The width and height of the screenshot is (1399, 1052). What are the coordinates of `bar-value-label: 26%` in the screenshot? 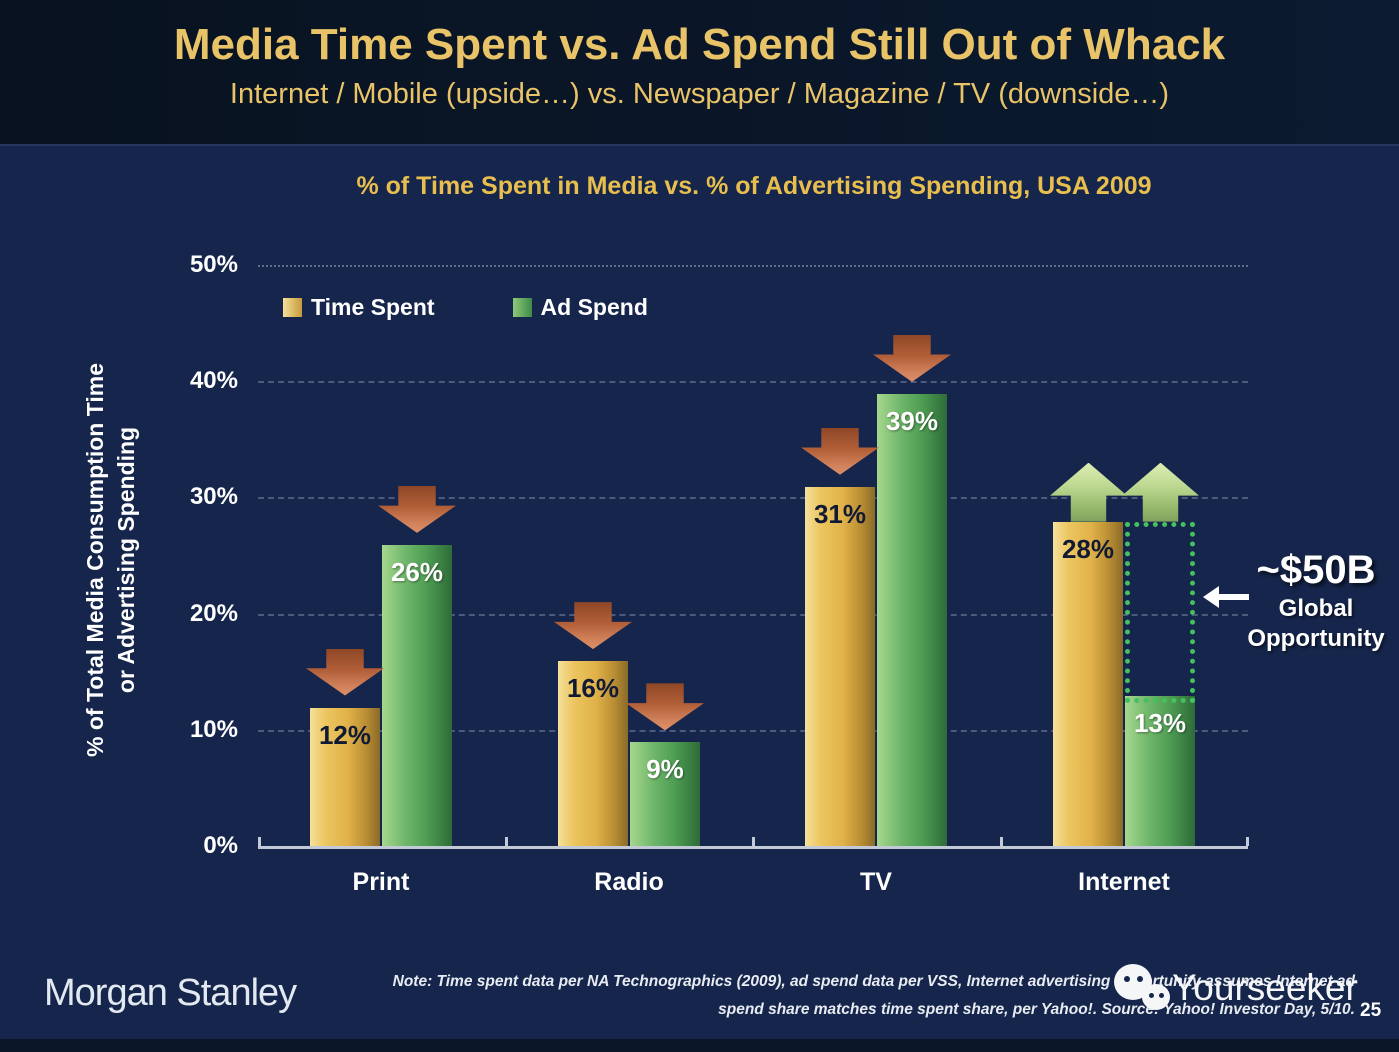 It's located at (417, 571).